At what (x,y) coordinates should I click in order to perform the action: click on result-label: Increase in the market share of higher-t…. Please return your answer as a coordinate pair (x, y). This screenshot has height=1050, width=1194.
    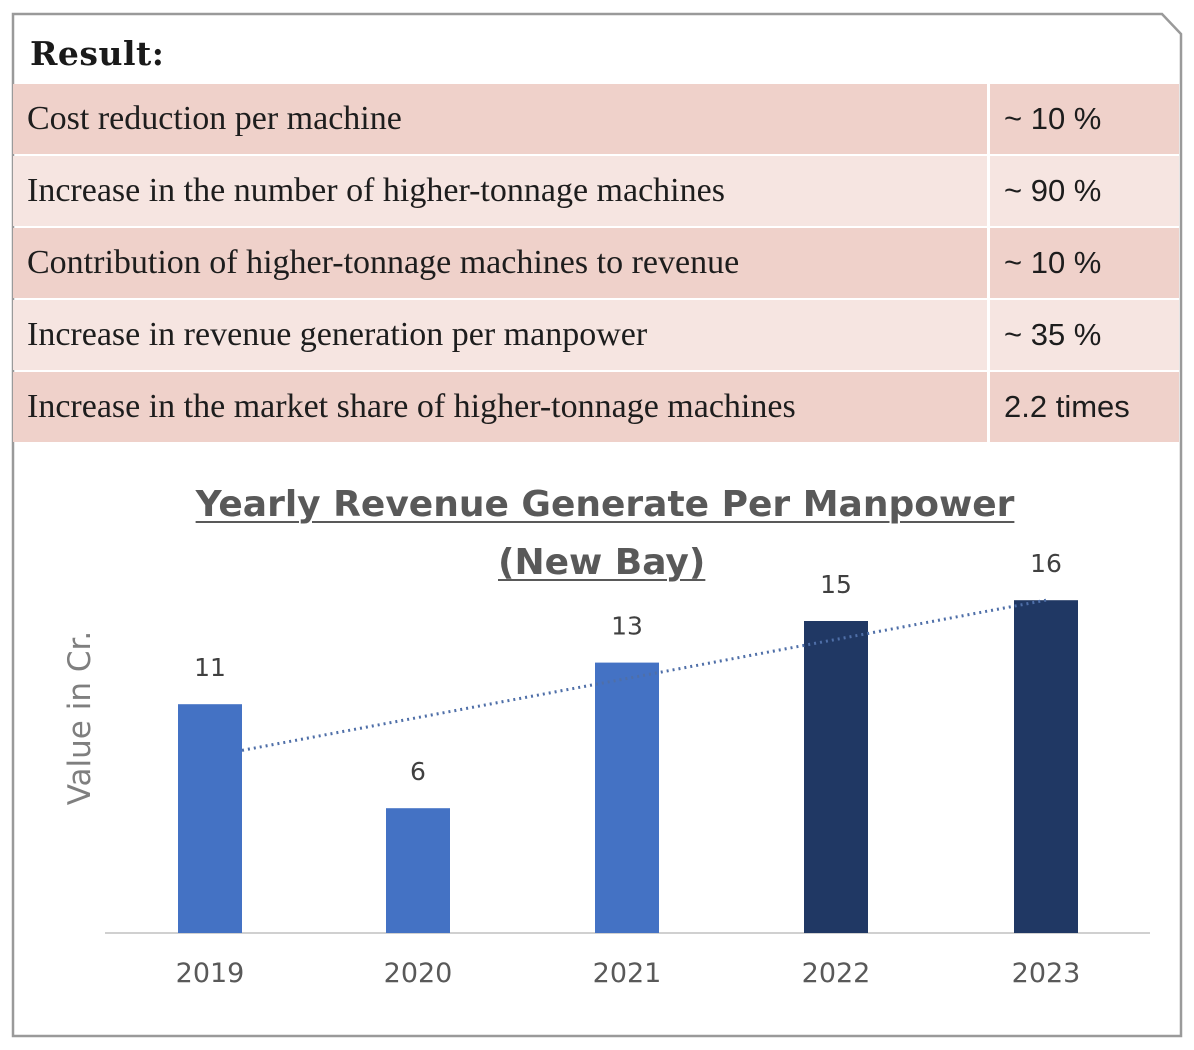
    Looking at the image, I should click on (500, 407).